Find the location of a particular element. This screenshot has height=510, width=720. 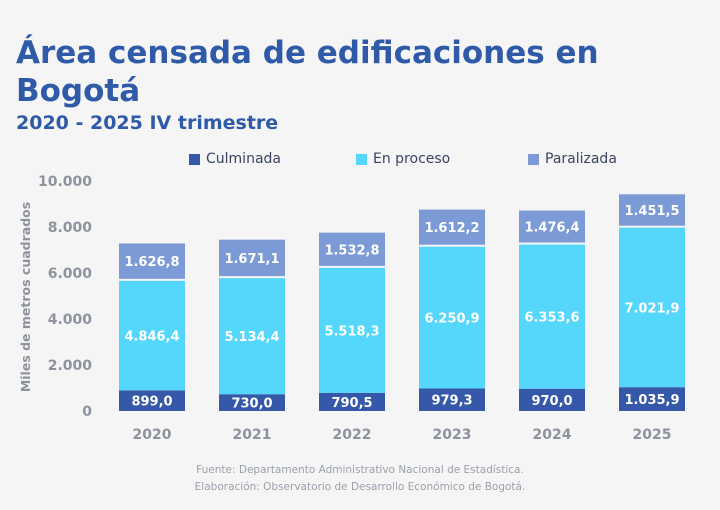

bar-en-proceso-2021 is located at coordinates (252, 336).